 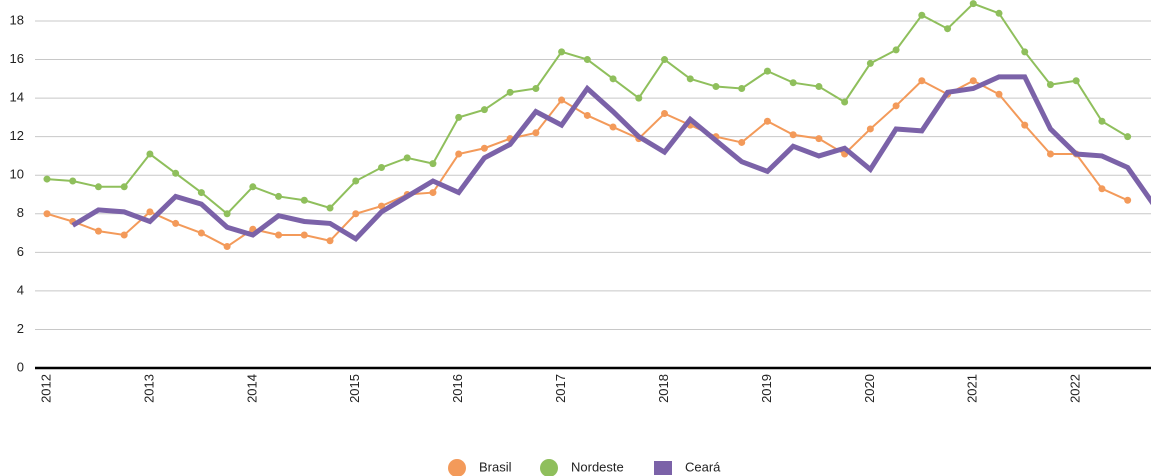 I want to click on x-tick-label: 2019, so click(x=766, y=388).